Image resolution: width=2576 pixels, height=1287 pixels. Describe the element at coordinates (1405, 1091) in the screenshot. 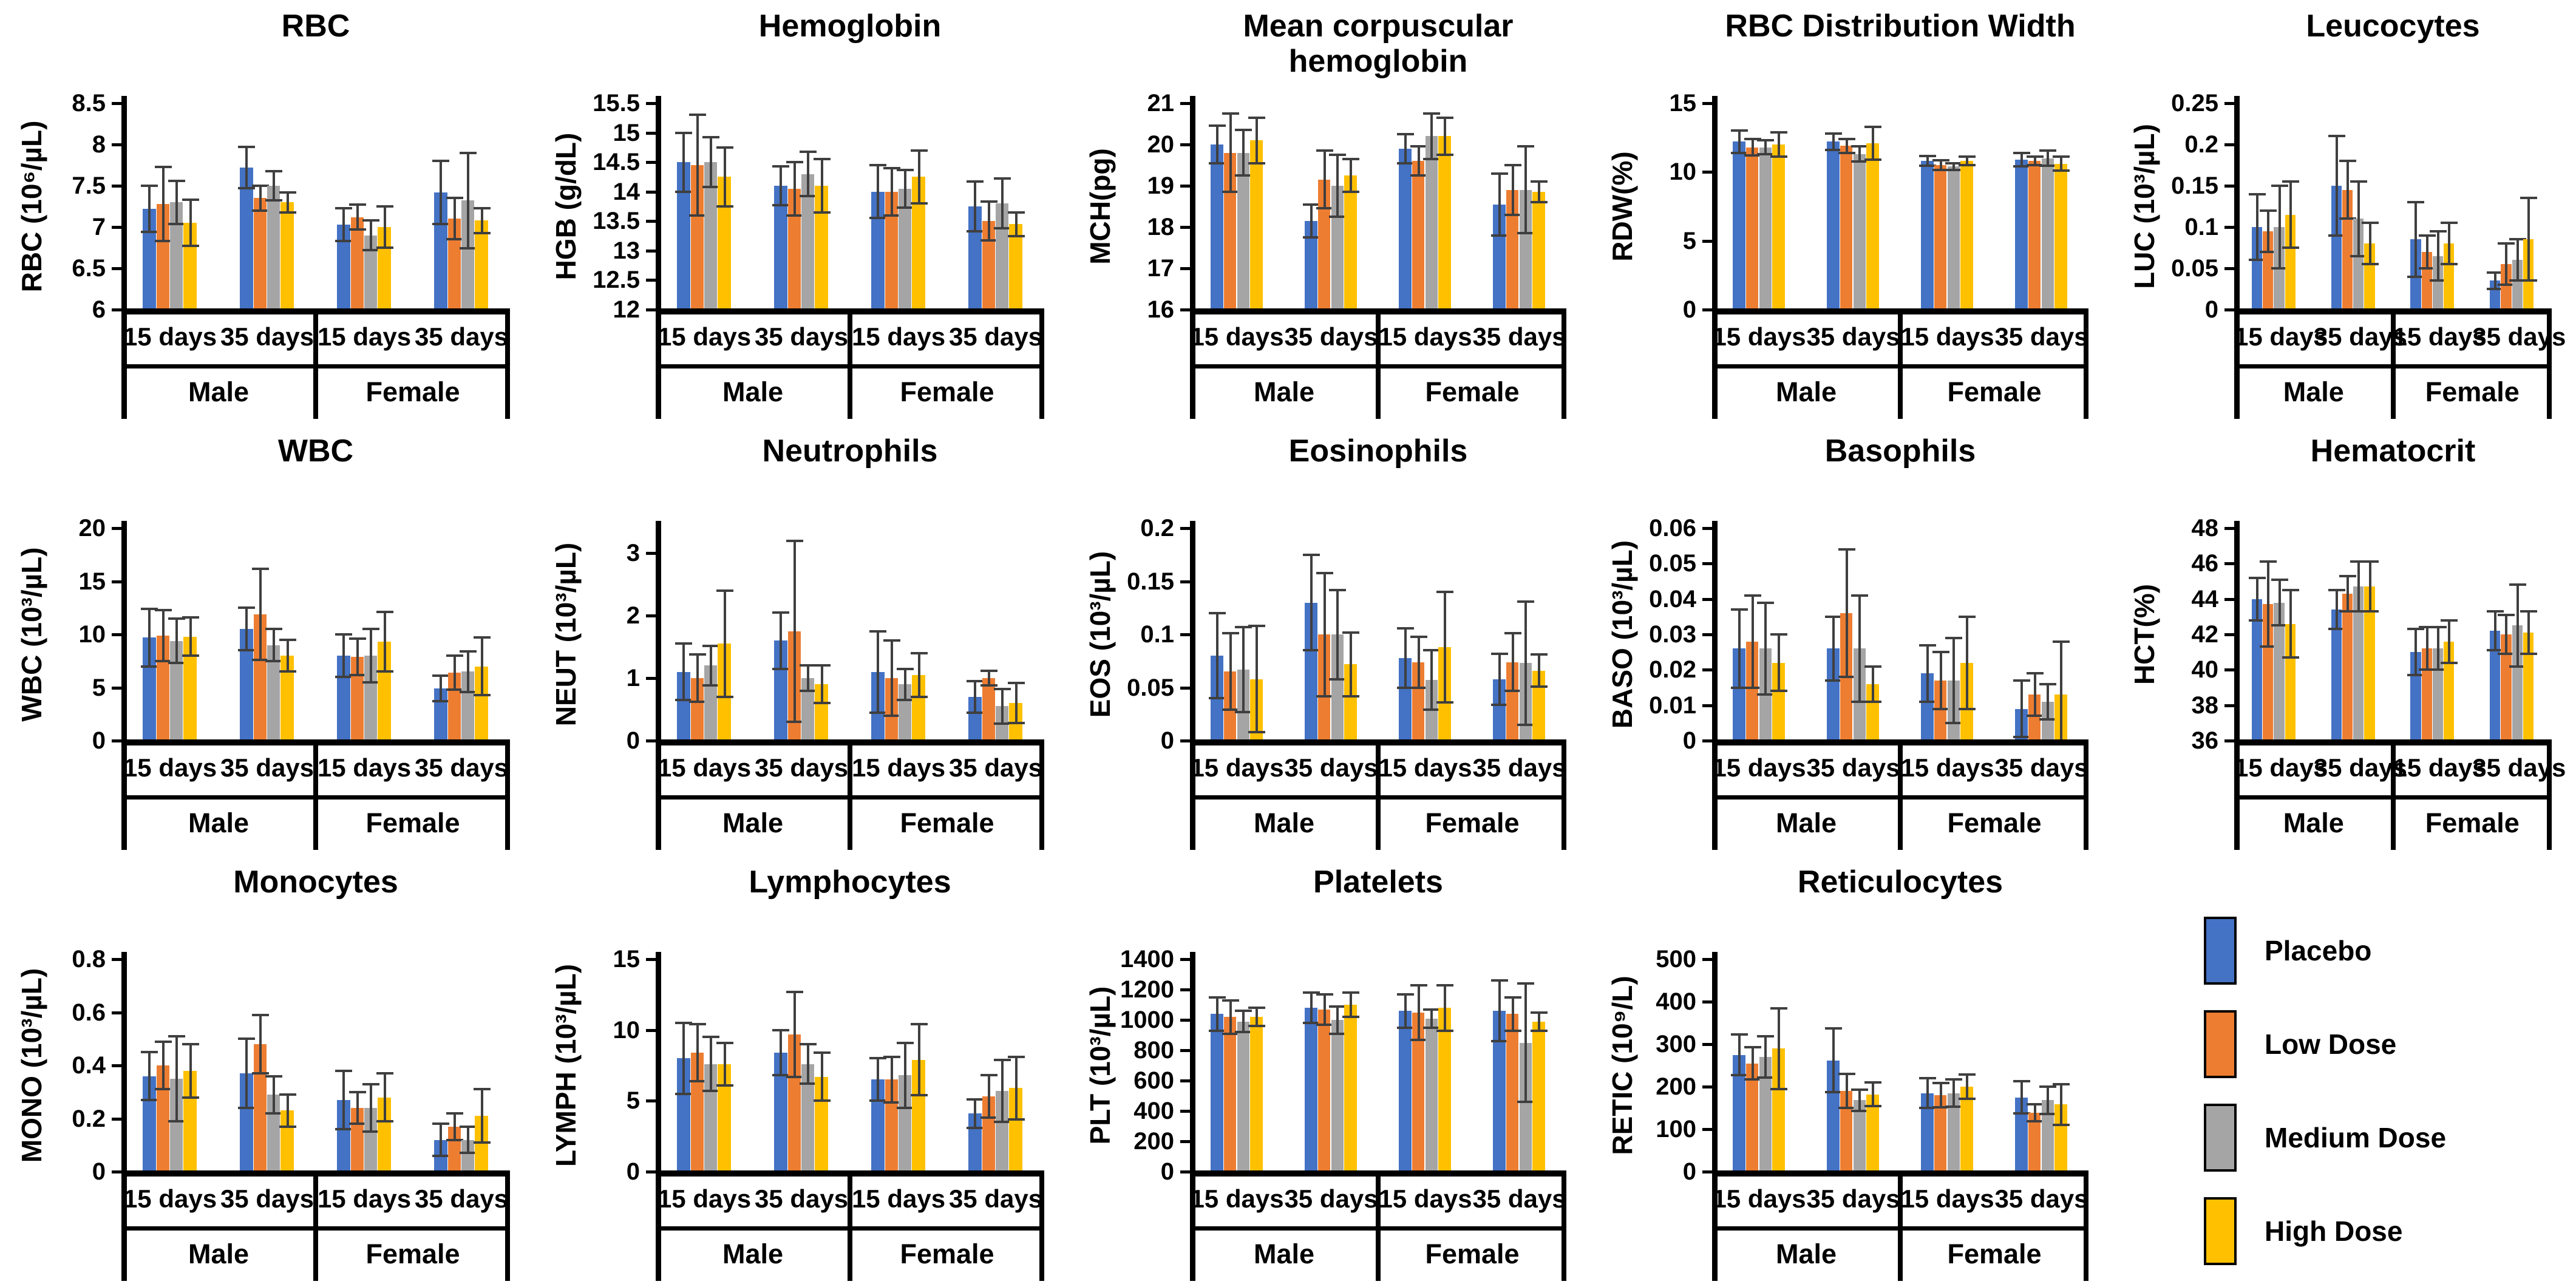

I see `bar-placebo-female-15-days` at that location.